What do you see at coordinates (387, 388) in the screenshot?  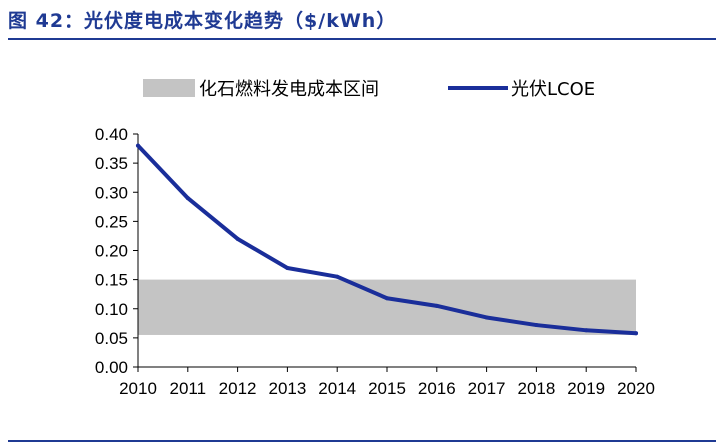 I see `x-tick-label: 2015` at bounding box center [387, 388].